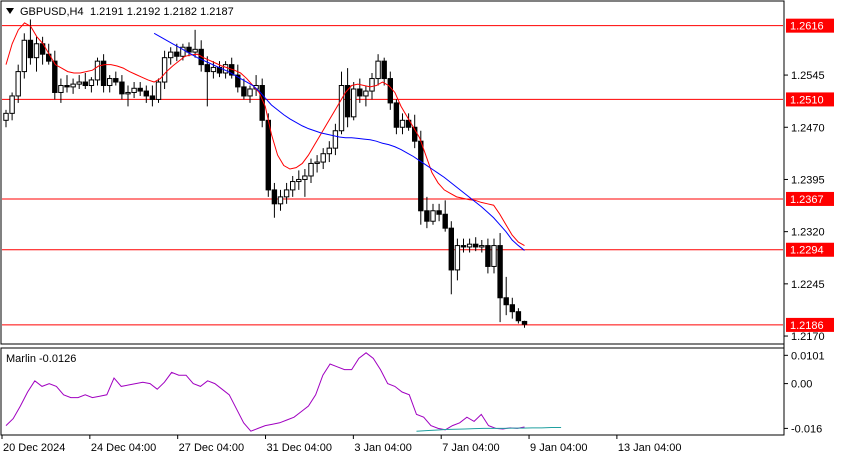 This screenshot has height=464, width=842. Describe the element at coordinates (34, 448) in the screenshot. I see `time-tick-label: 20 Dec 2024` at that location.